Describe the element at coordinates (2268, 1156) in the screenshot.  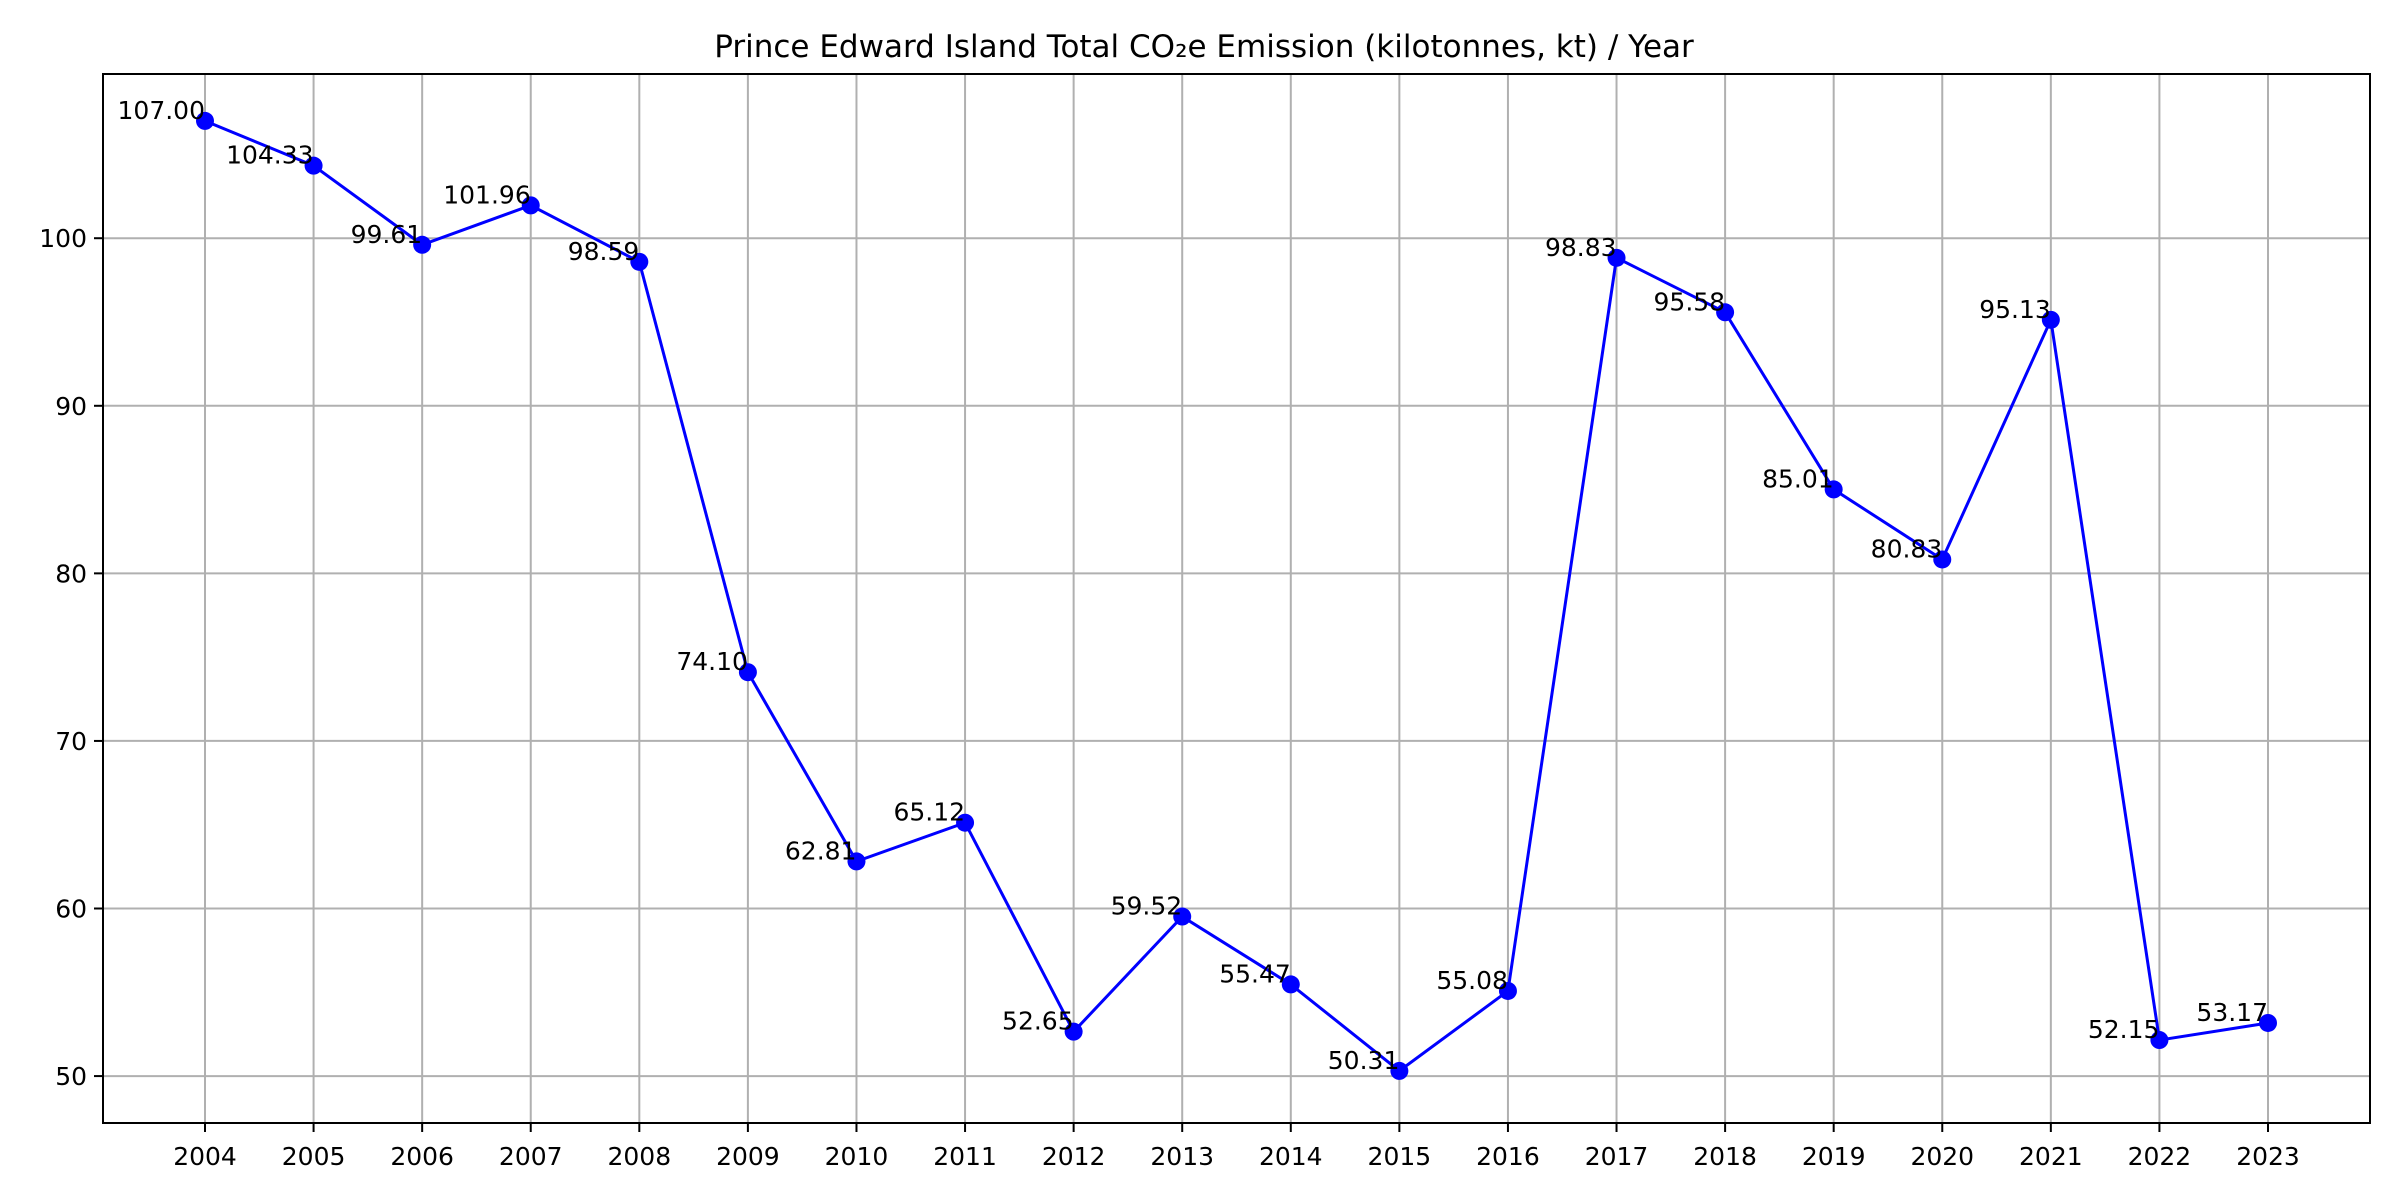
I see `x-tick-label: 2023` at that location.